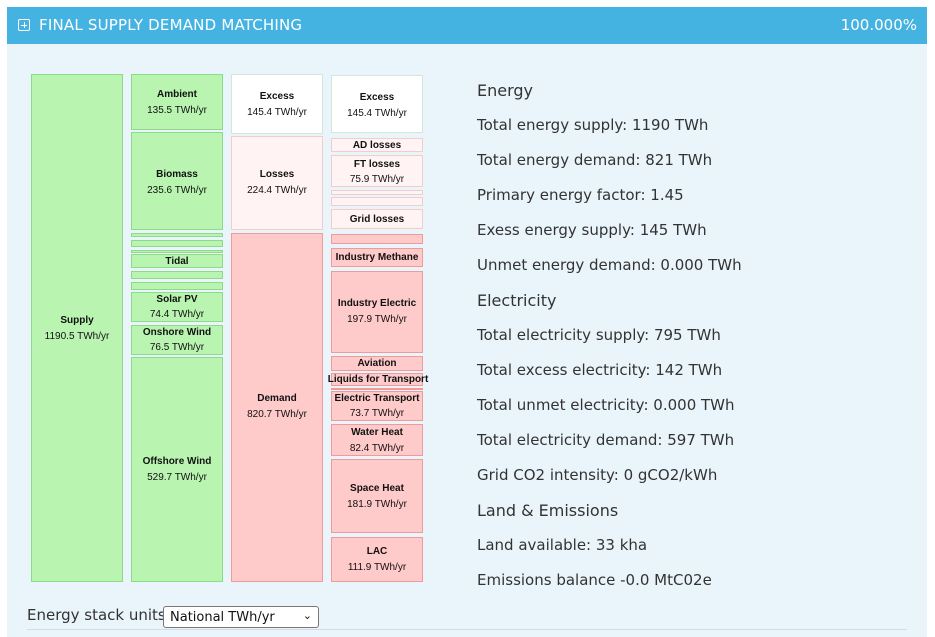  Describe the element at coordinates (377, 448) in the screenshot. I see `stack-value: 82.4 TWh/yr` at that location.